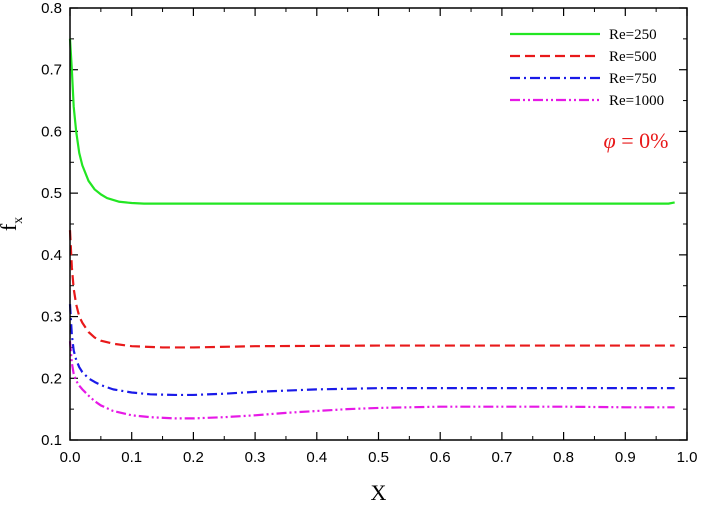  What do you see at coordinates (51, 440) in the screenshot?
I see `y-tick-label: 0.1` at bounding box center [51, 440].